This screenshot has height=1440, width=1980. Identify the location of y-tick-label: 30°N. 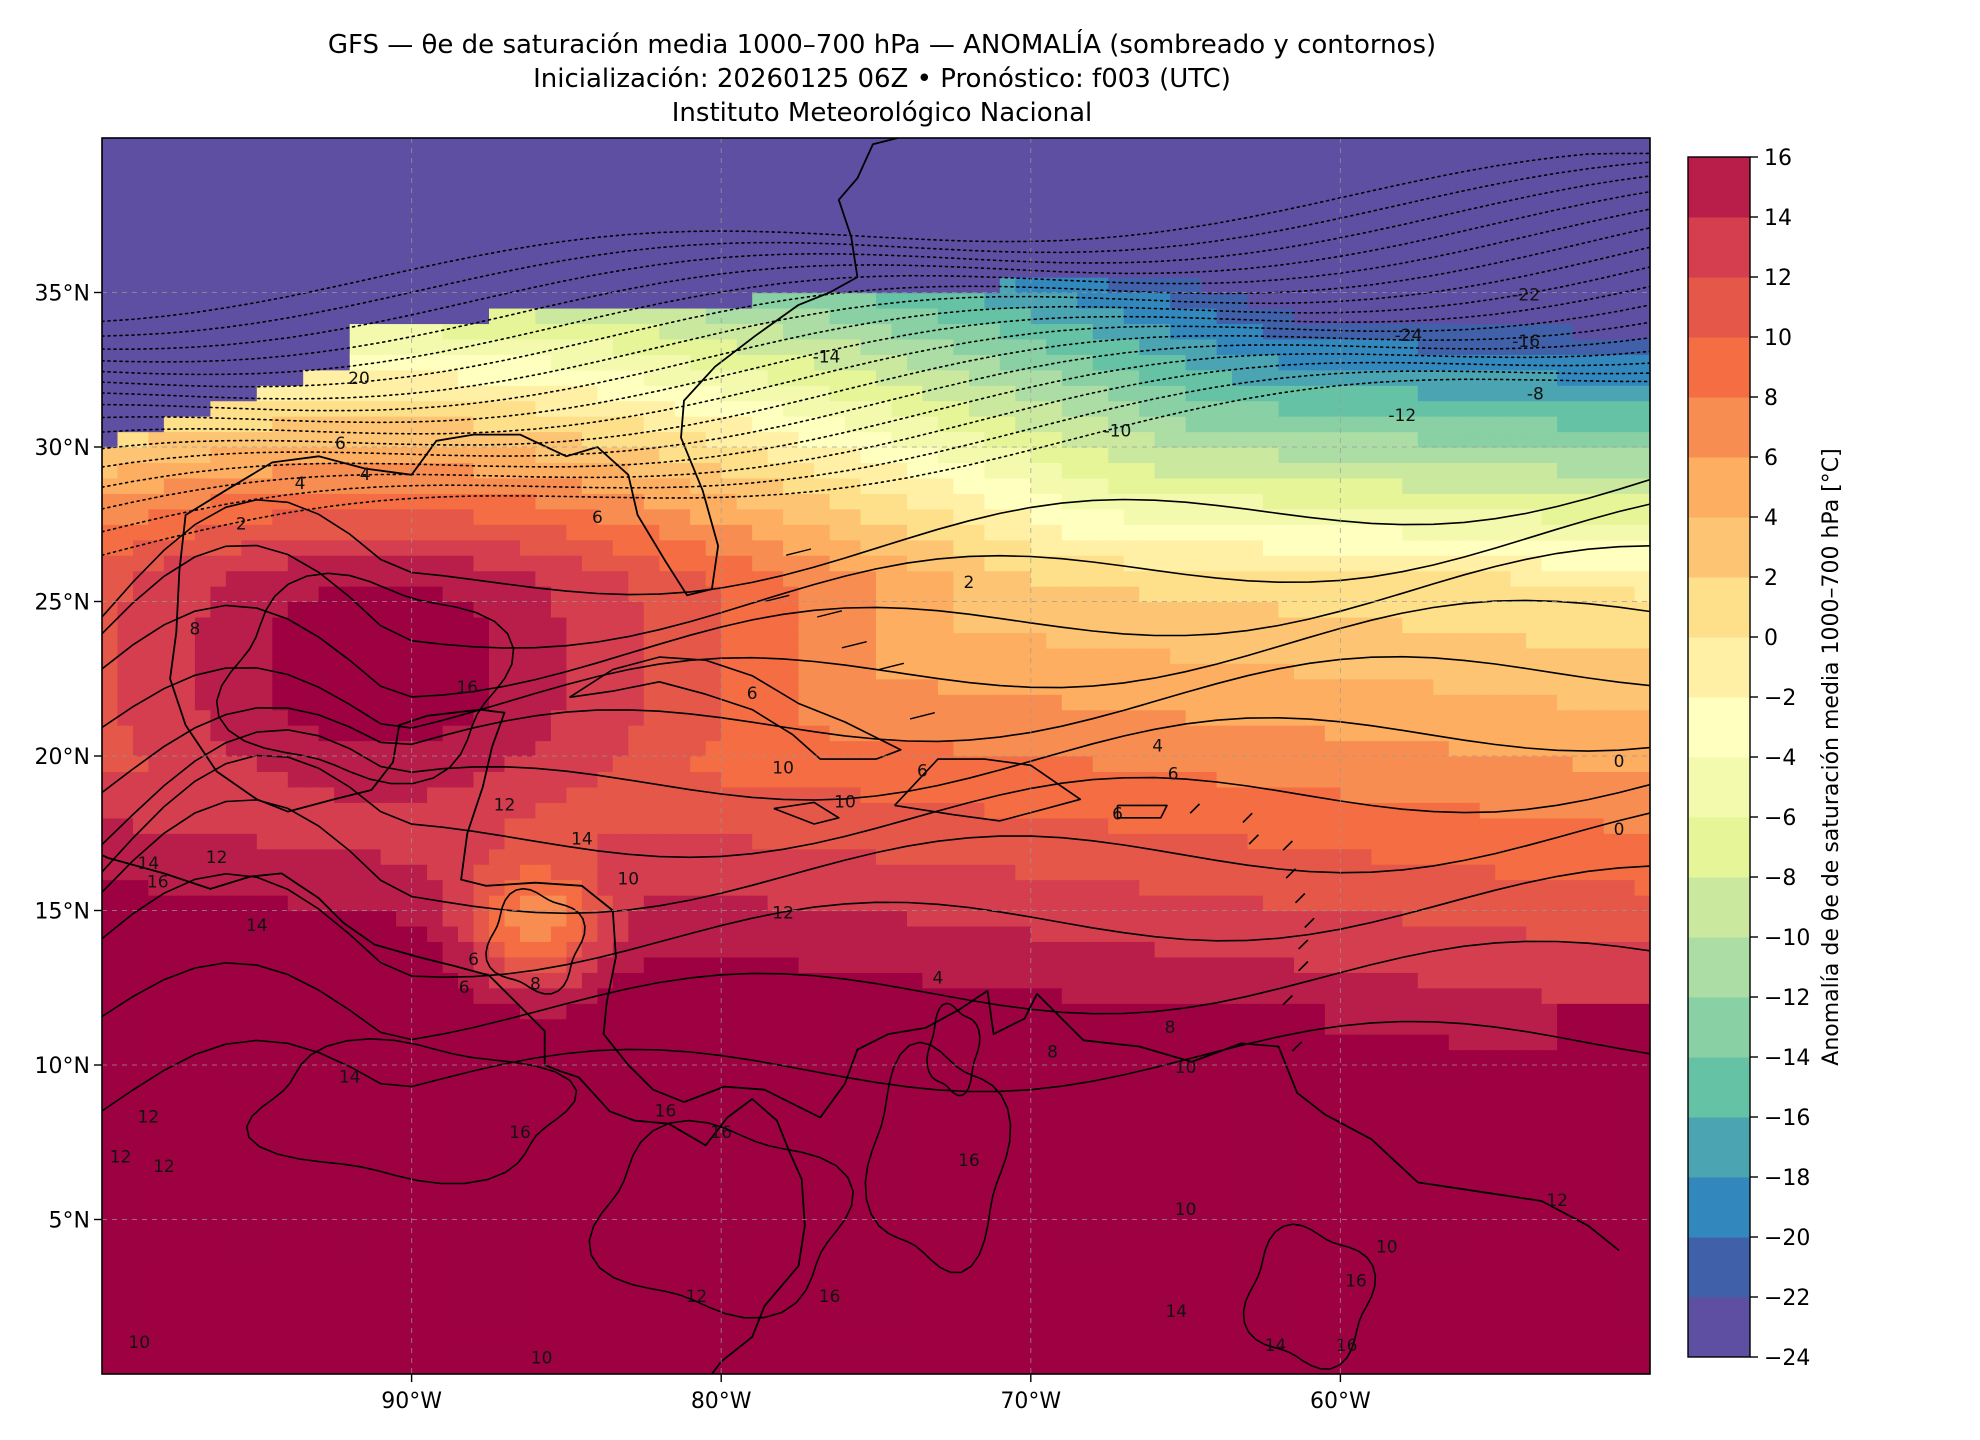
(62, 448).